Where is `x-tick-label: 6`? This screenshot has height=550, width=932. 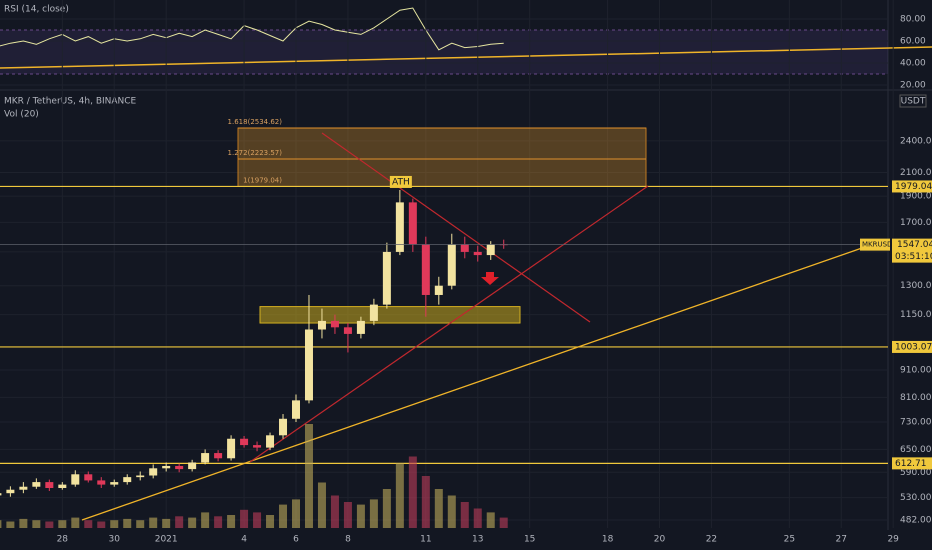
x-tick-label: 6 is located at coordinates (296, 540).